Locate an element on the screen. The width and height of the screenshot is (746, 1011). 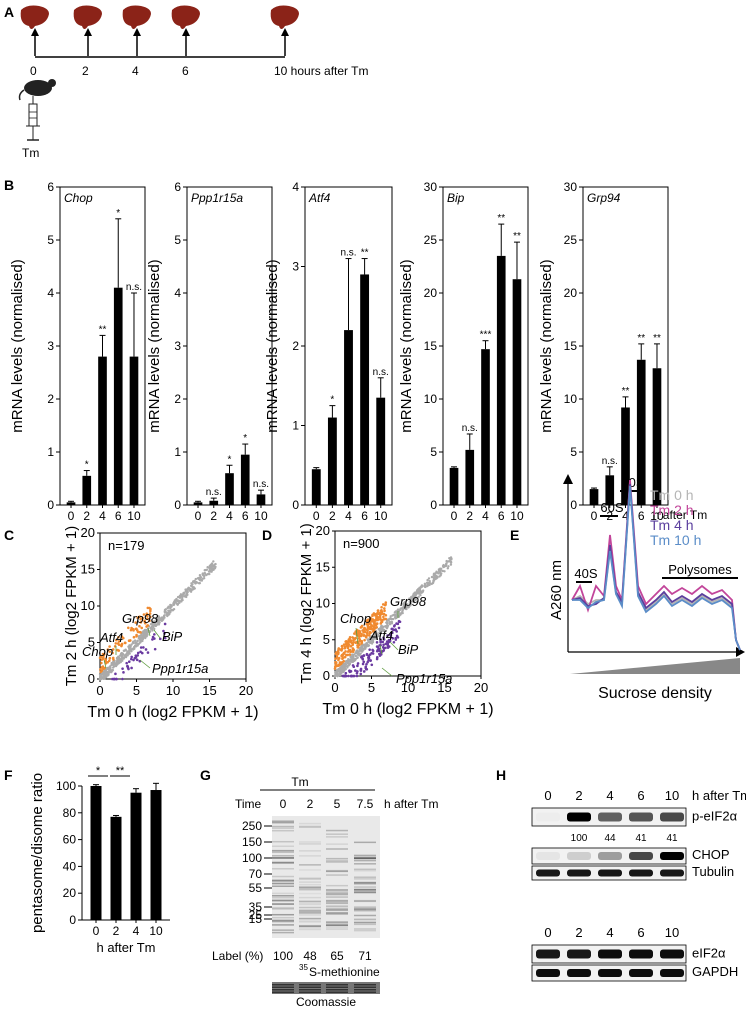
y-tick-label: 10 is located at coordinates (571, 399).